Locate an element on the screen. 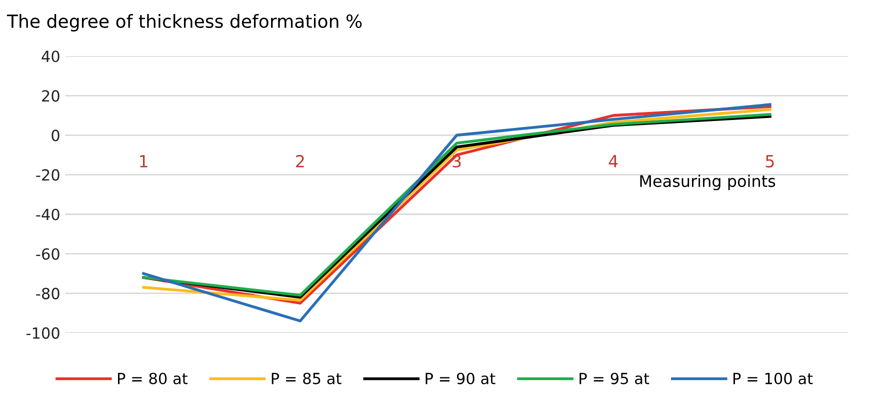 This screenshot has width=870, height=401. y-tick-label: 20 is located at coordinates (51, 96).